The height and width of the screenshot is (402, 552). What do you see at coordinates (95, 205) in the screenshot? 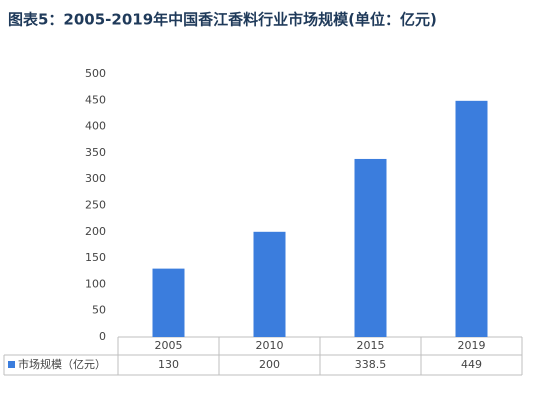
I see `y-tick-label: 250` at bounding box center [95, 205].